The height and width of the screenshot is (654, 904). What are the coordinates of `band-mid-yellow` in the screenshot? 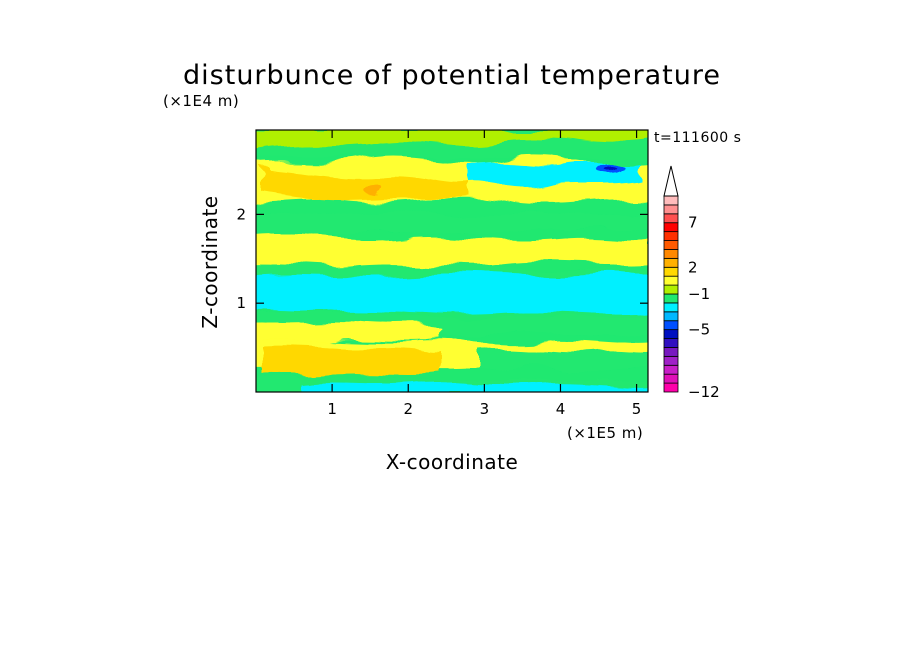 It's located at (452, 251).